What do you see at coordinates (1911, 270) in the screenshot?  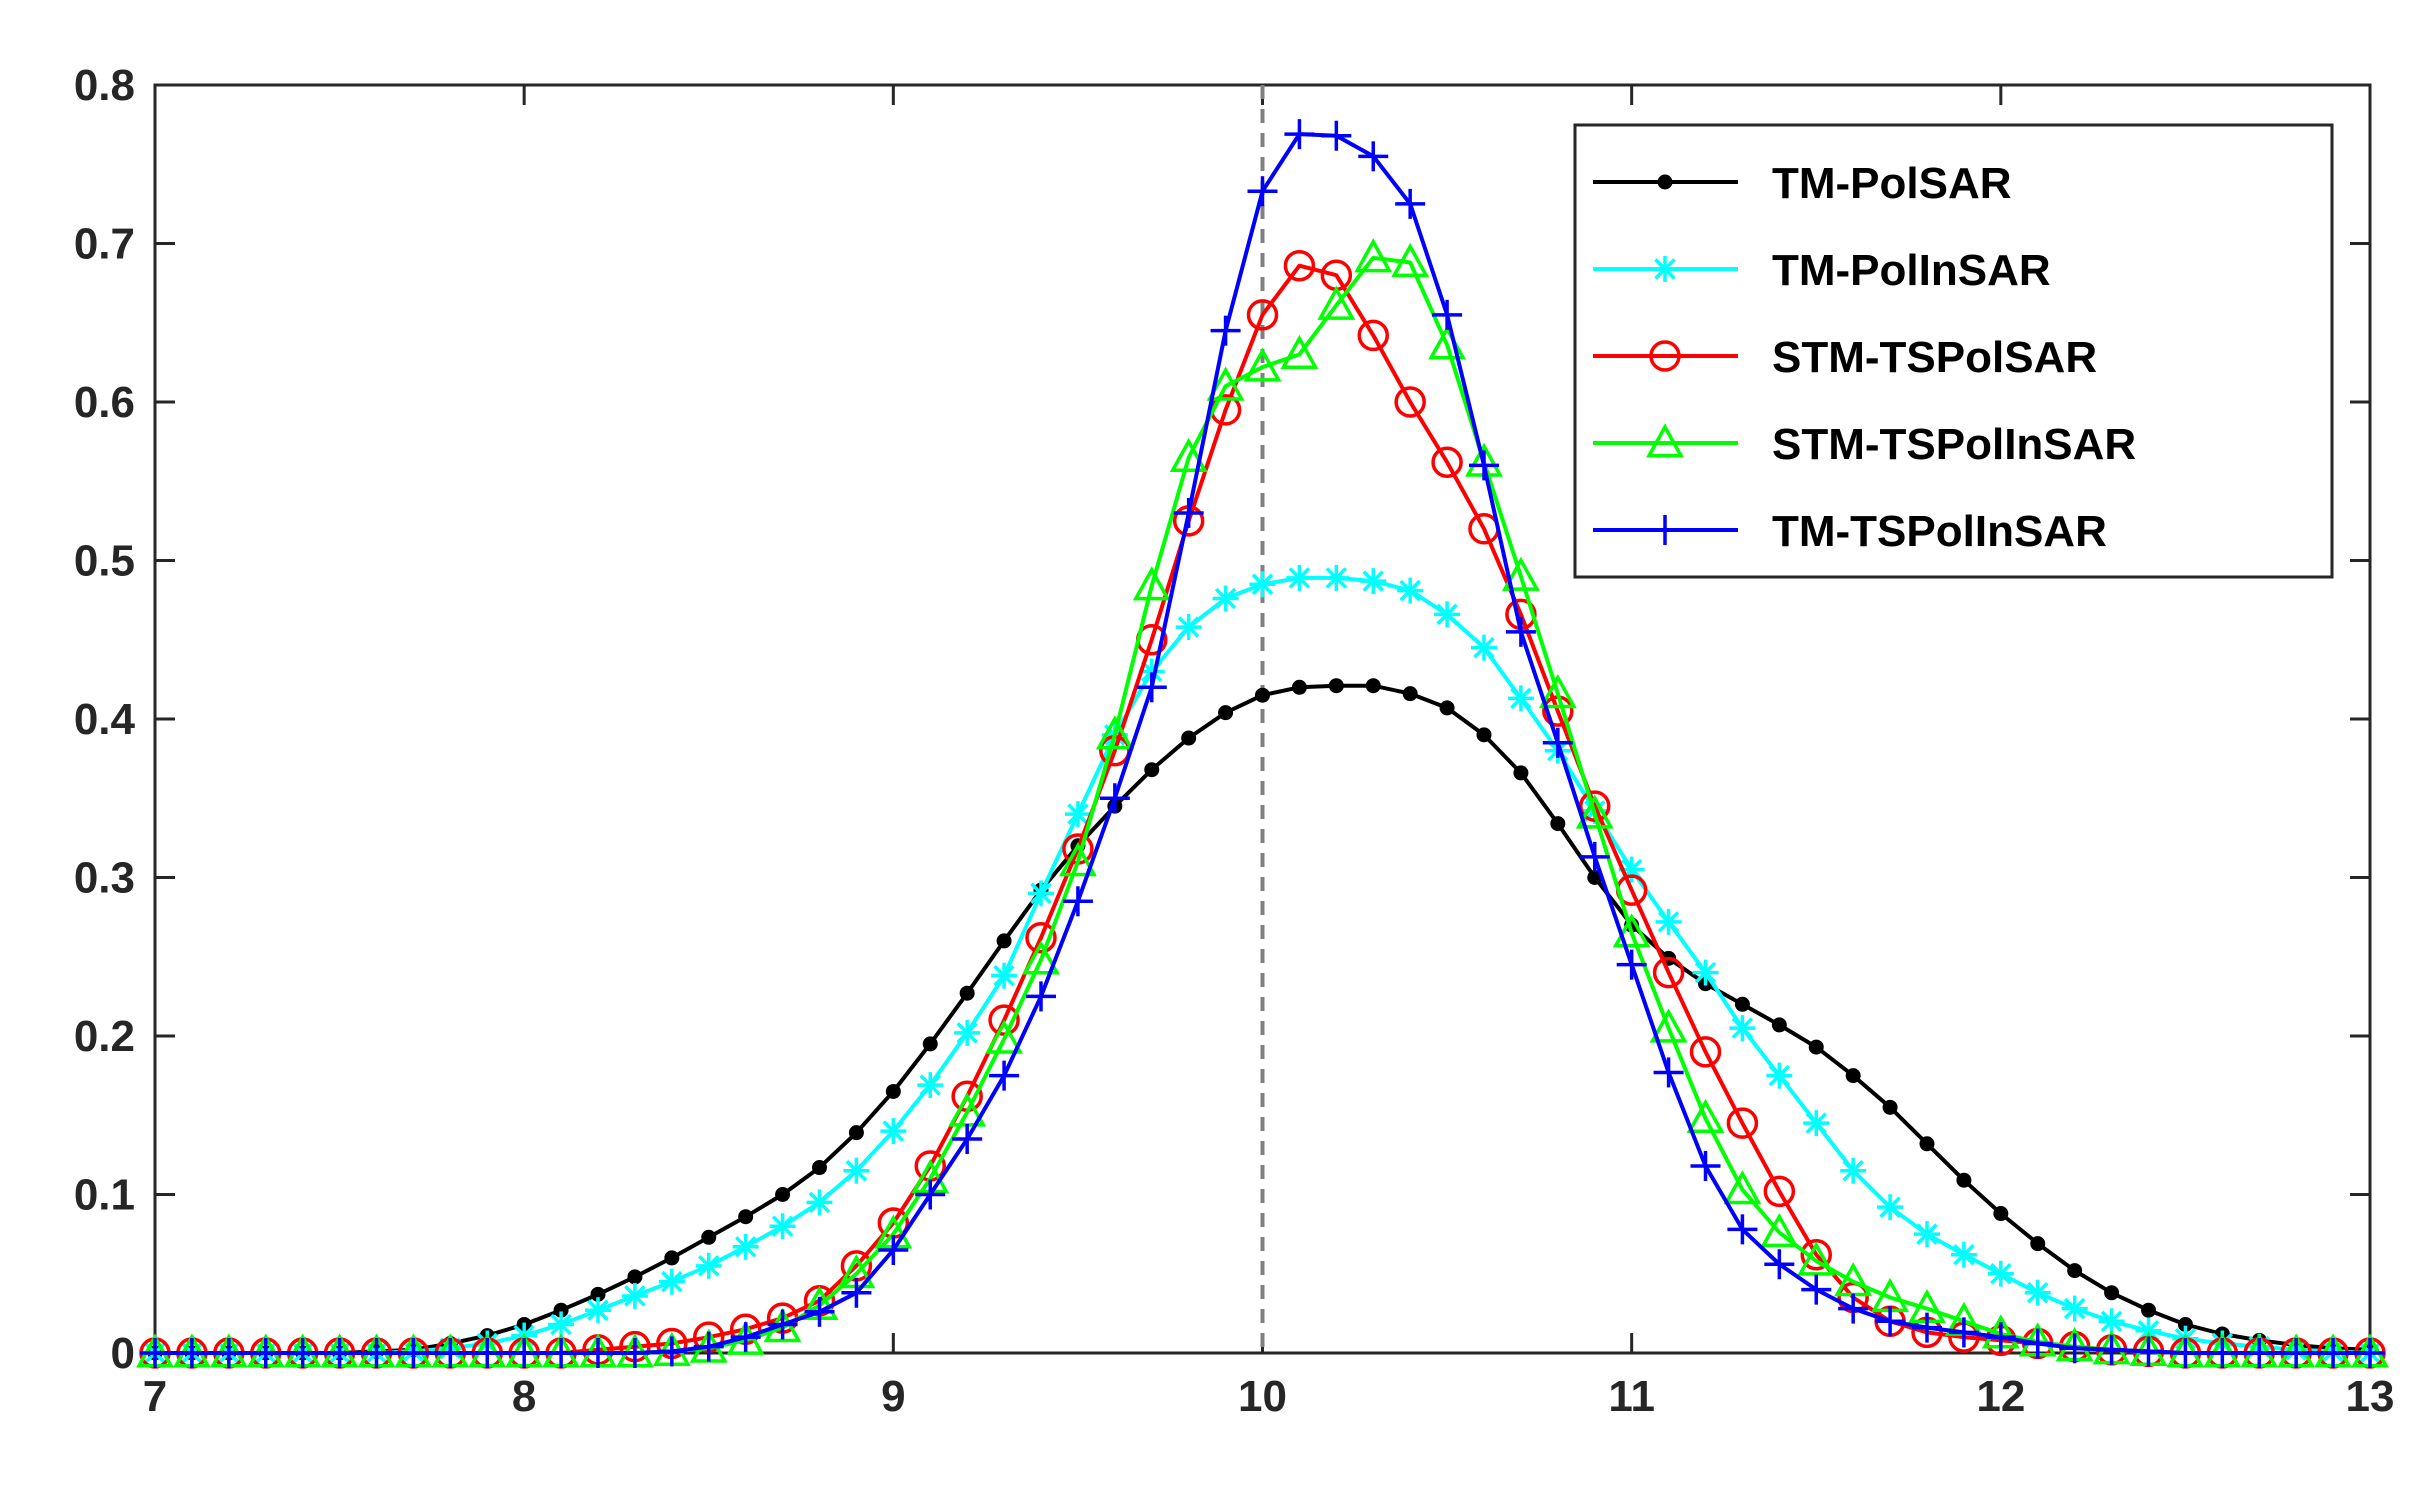 I see `legend-label: TM-PolInSAR` at bounding box center [1911, 270].